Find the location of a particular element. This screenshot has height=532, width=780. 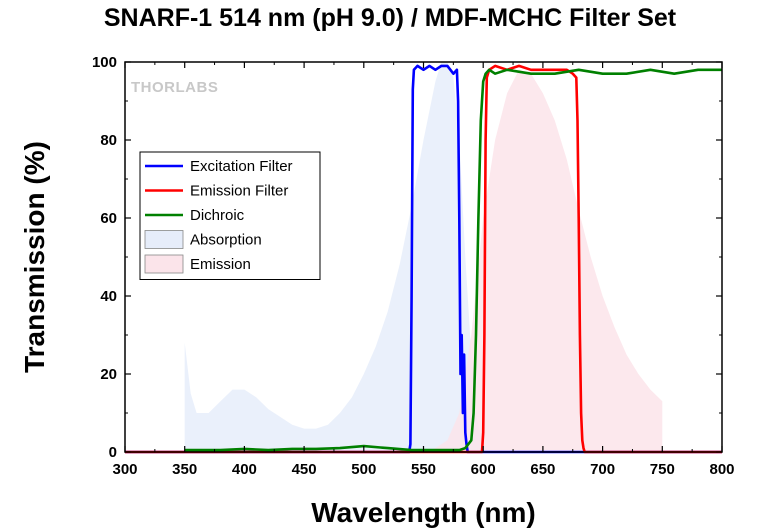

y-tick-label: 80 is located at coordinates (108, 140).